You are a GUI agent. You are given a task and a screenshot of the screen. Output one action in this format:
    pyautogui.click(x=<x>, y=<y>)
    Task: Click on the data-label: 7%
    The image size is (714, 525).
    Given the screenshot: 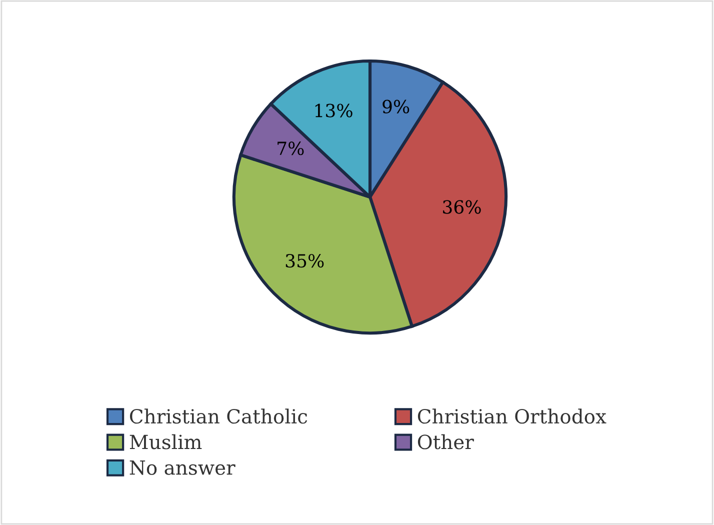 What is the action you would take?
    pyautogui.click(x=291, y=149)
    